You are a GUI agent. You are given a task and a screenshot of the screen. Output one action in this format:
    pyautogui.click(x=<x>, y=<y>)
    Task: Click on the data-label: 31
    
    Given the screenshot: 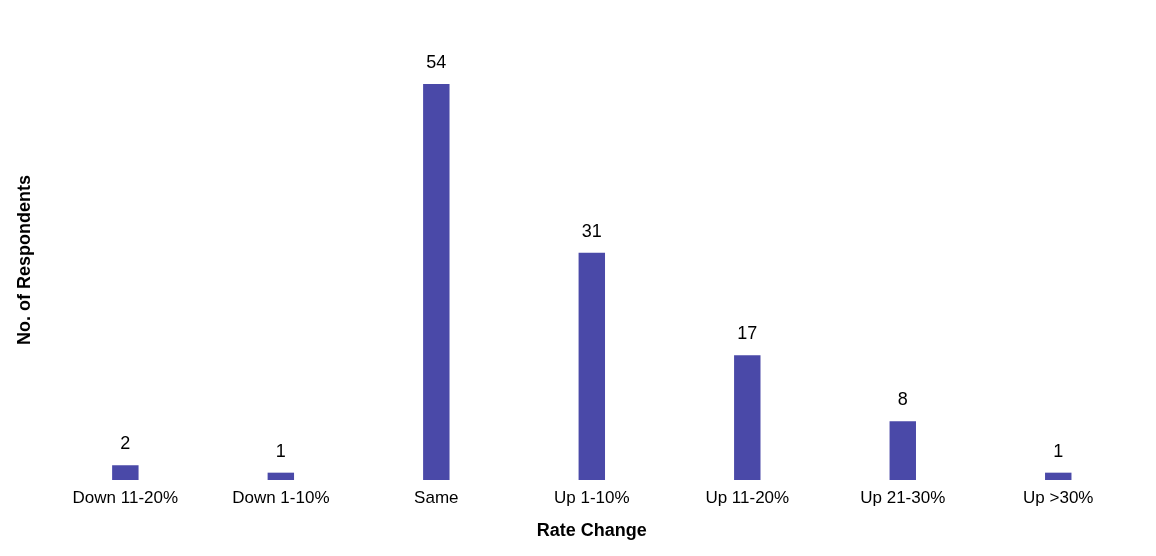 What is the action you would take?
    pyautogui.click(x=591, y=230)
    